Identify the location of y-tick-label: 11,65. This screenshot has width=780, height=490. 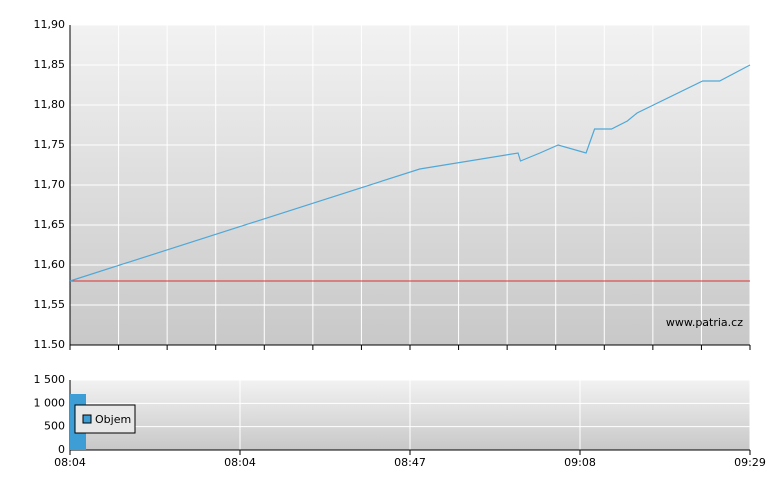
(50, 224).